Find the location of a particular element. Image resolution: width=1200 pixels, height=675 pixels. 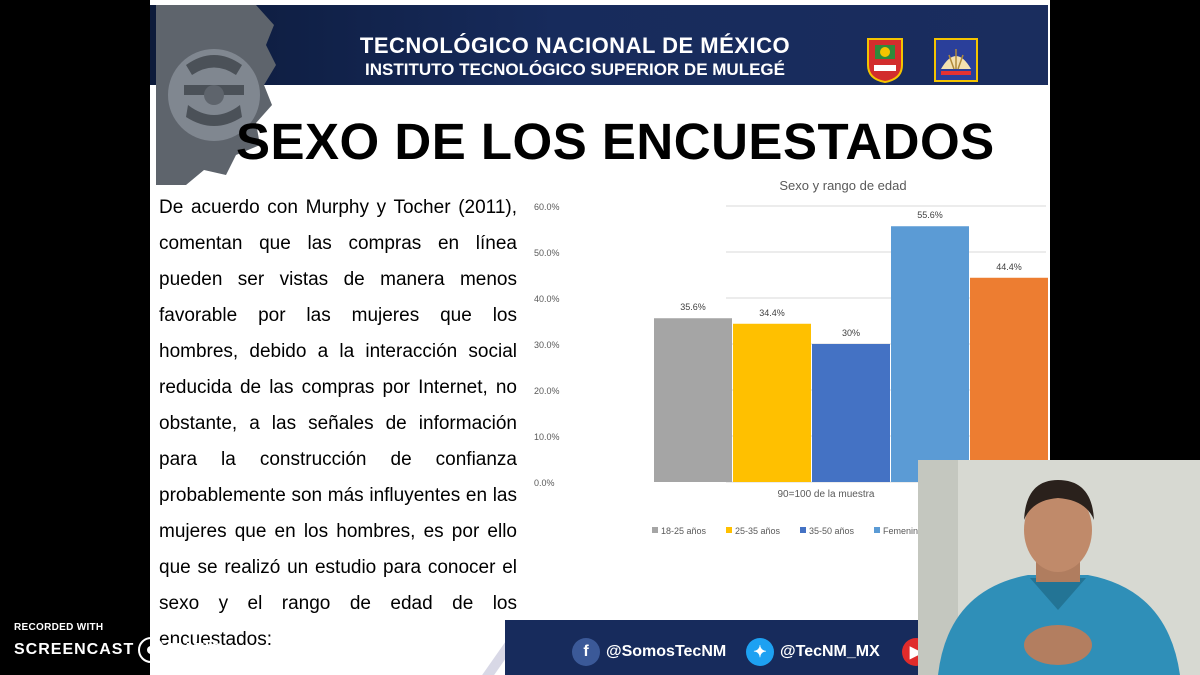

record-icon is located at coordinates (151, 650).